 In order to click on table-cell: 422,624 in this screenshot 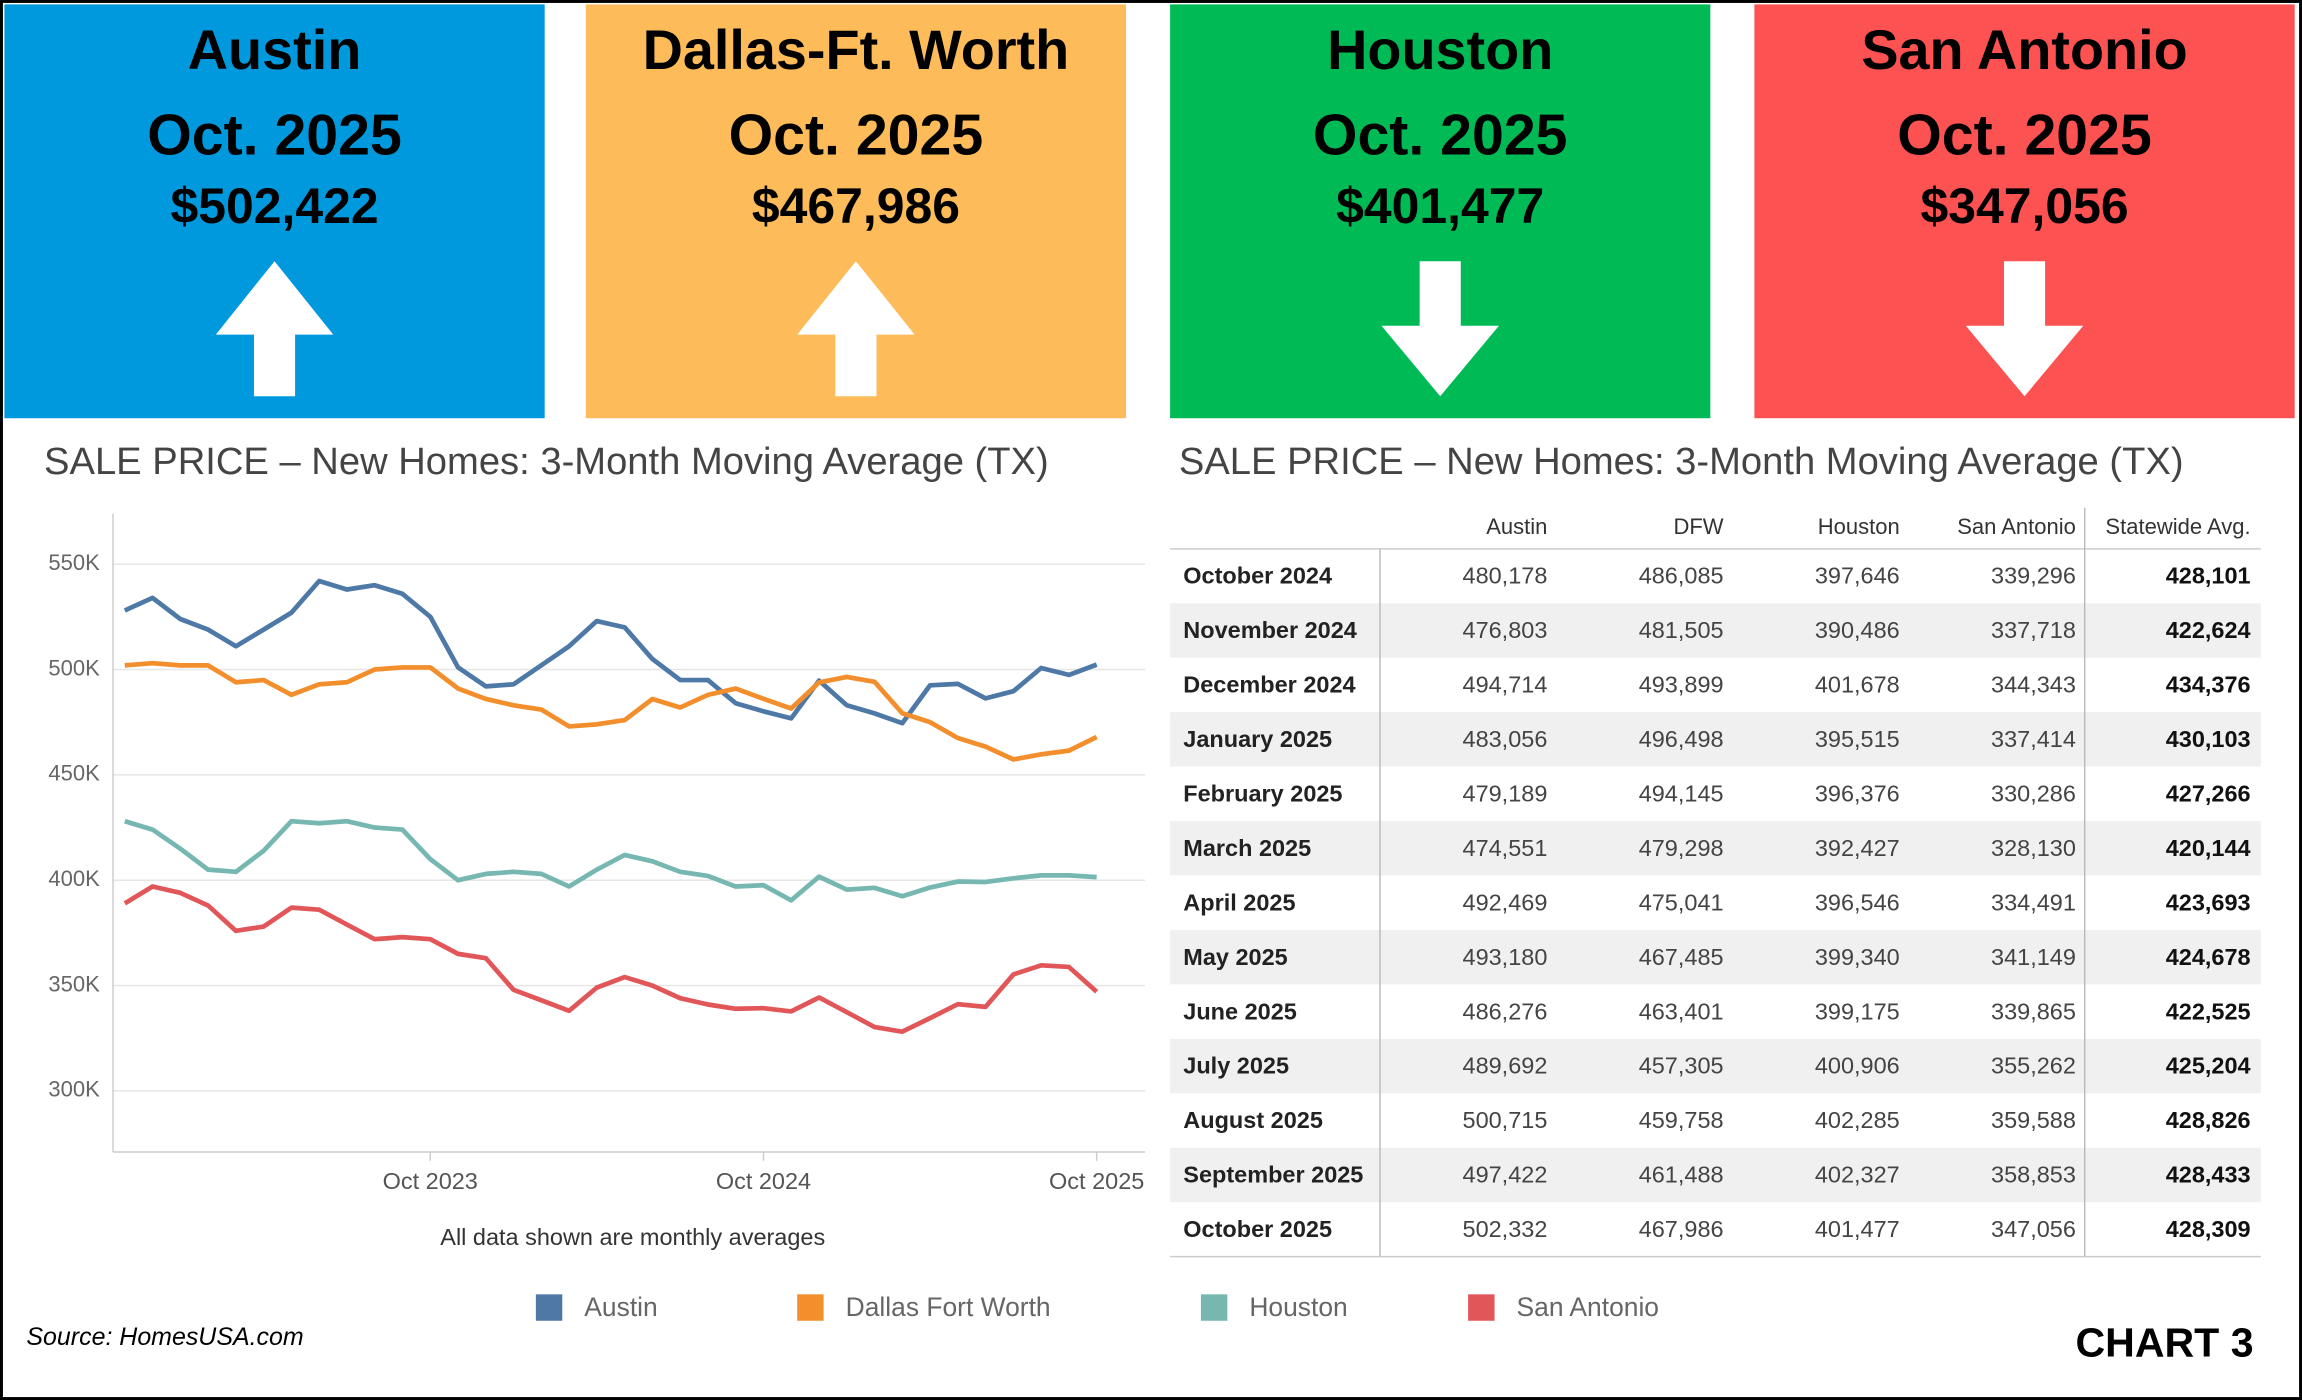, I will do `click(2208, 630)`.